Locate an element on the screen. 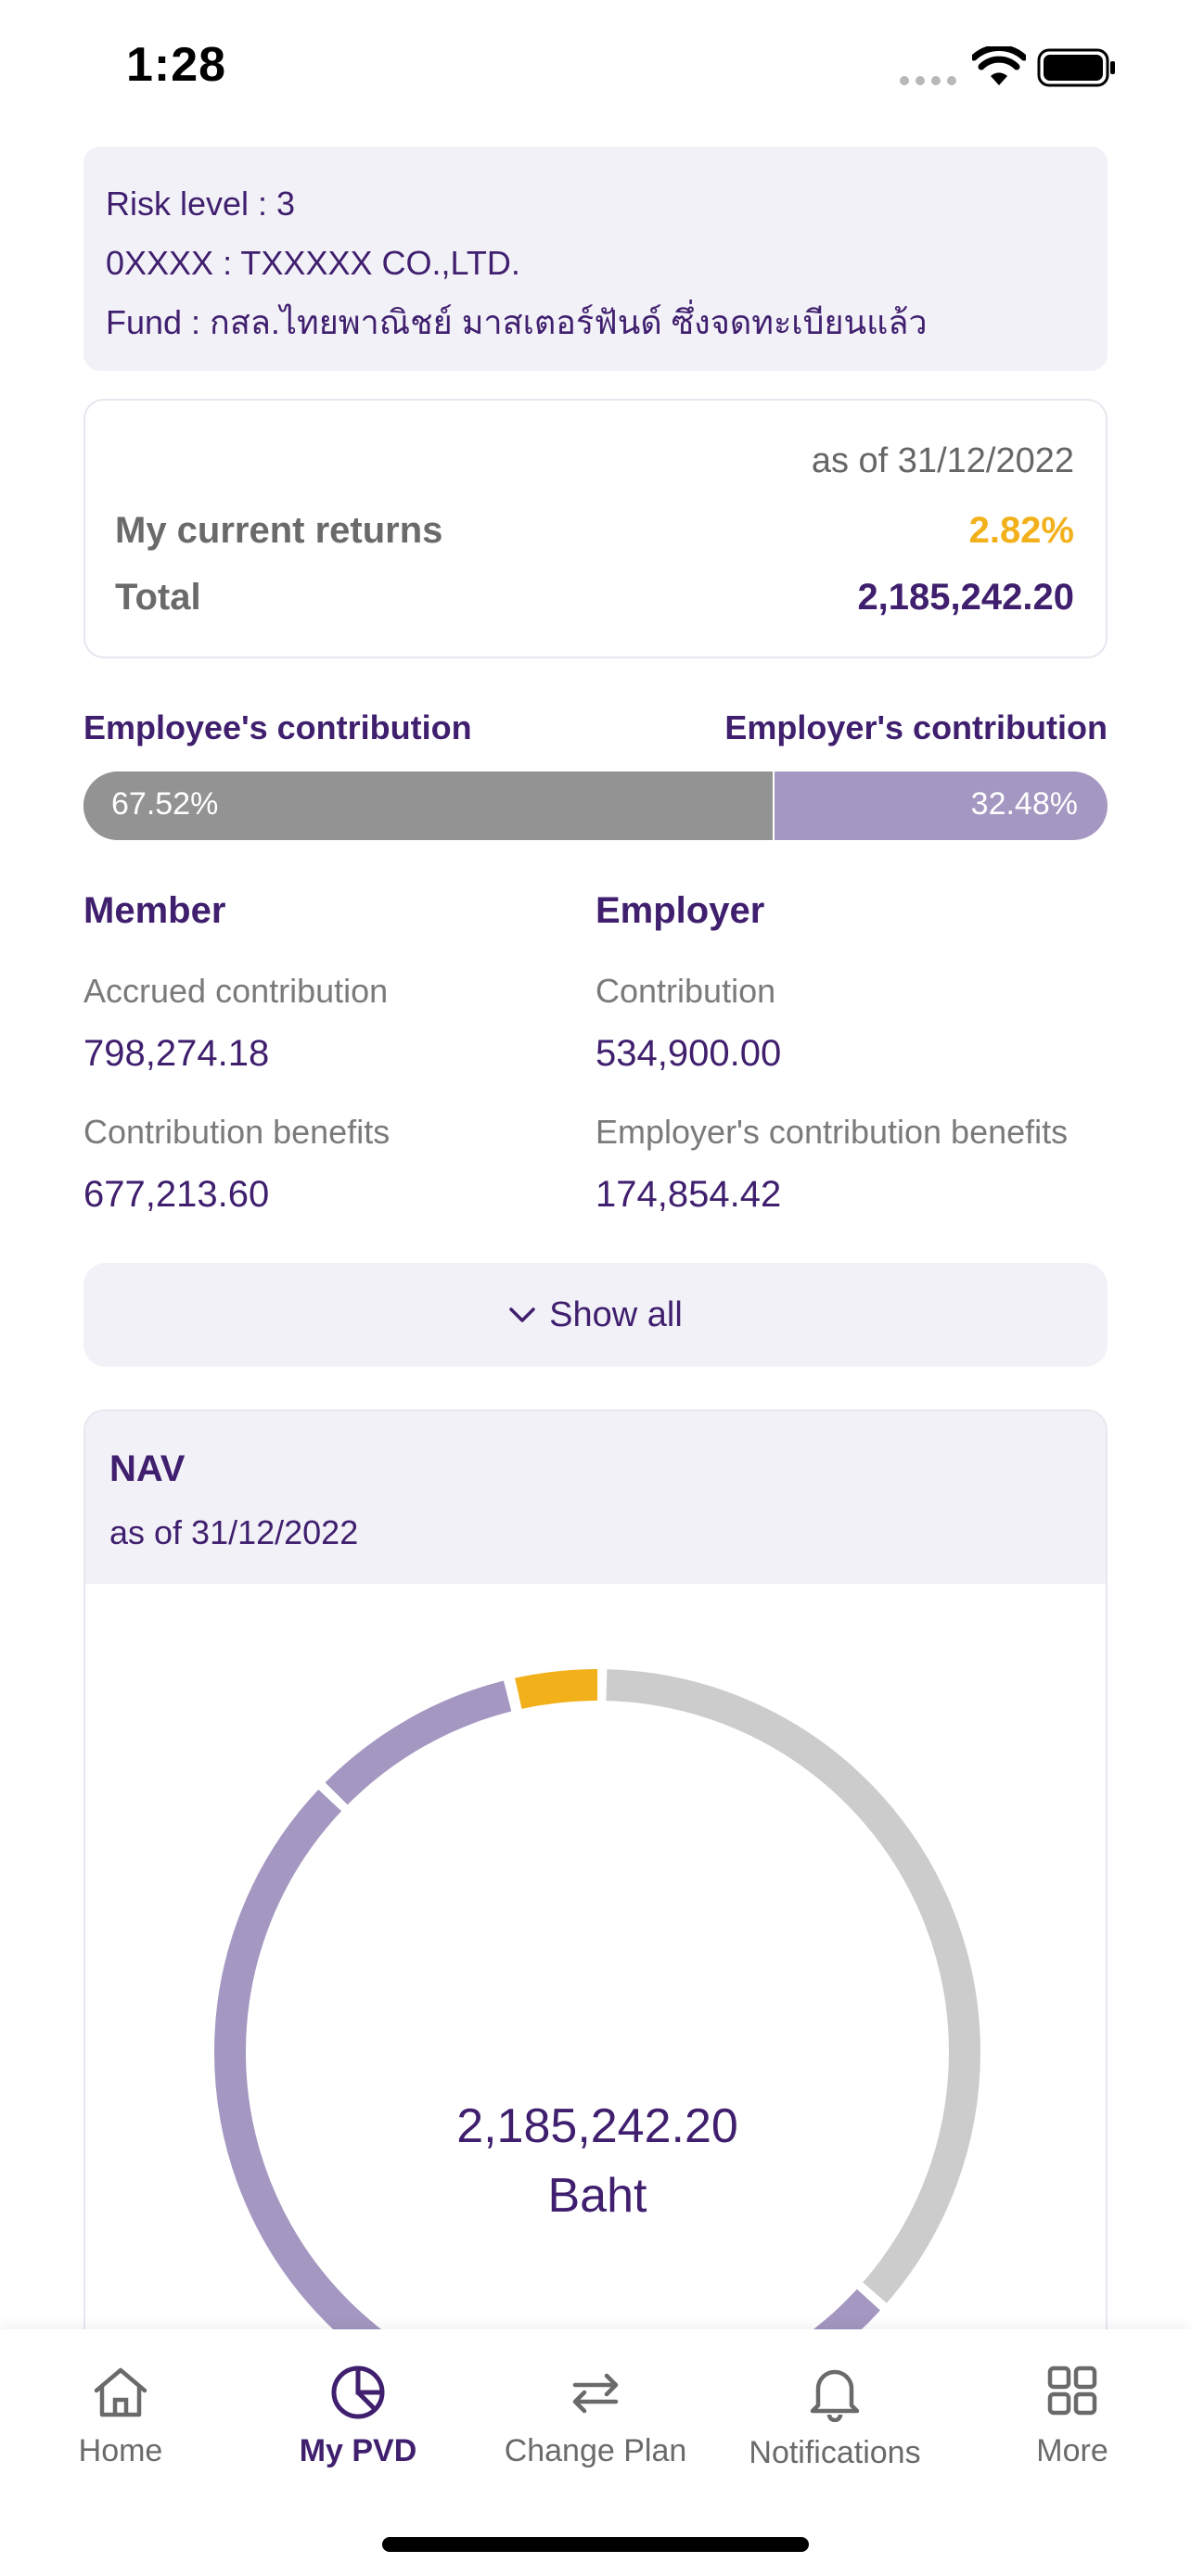 The image size is (1191, 2576). contribution-split-bar: 67.52% 32.48% is located at coordinates (595, 806).